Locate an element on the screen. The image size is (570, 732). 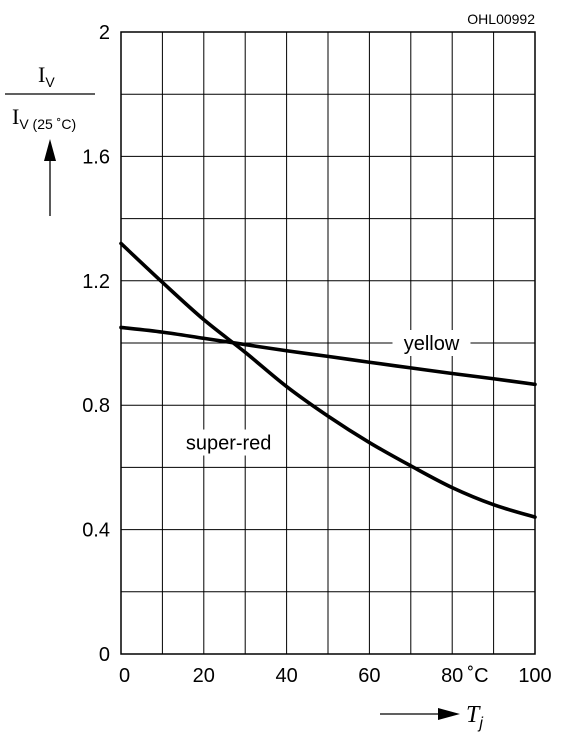
x-tick-label: 80 is located at coordinates (452, 676).